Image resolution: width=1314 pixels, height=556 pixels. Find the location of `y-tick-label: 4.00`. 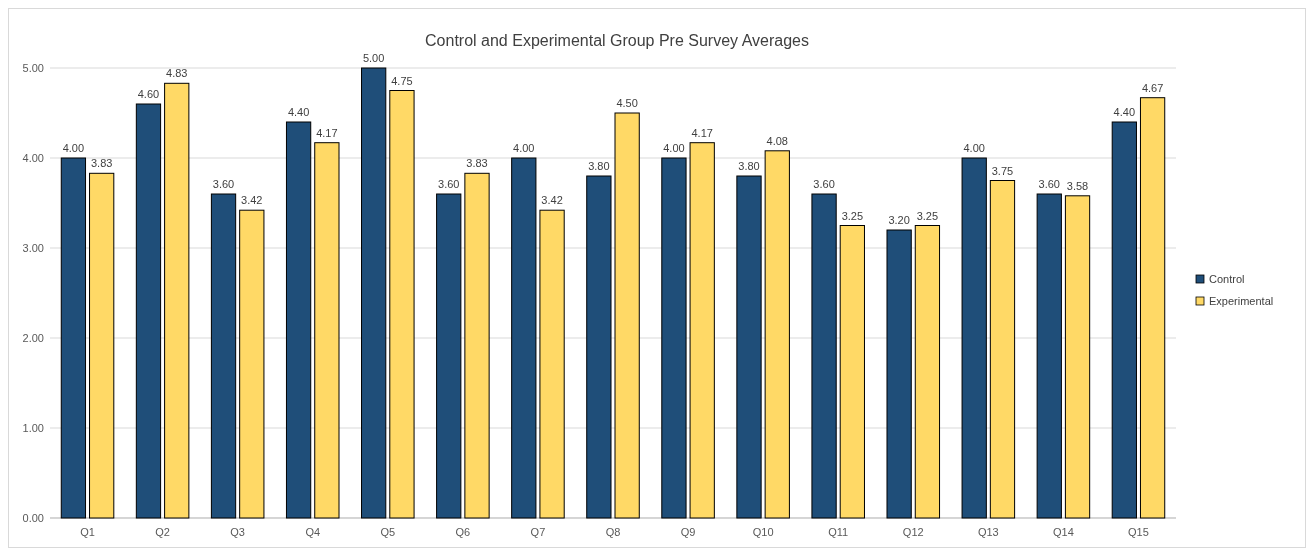

y-tick-label: 4.00 is located at coordinates (33, 158).